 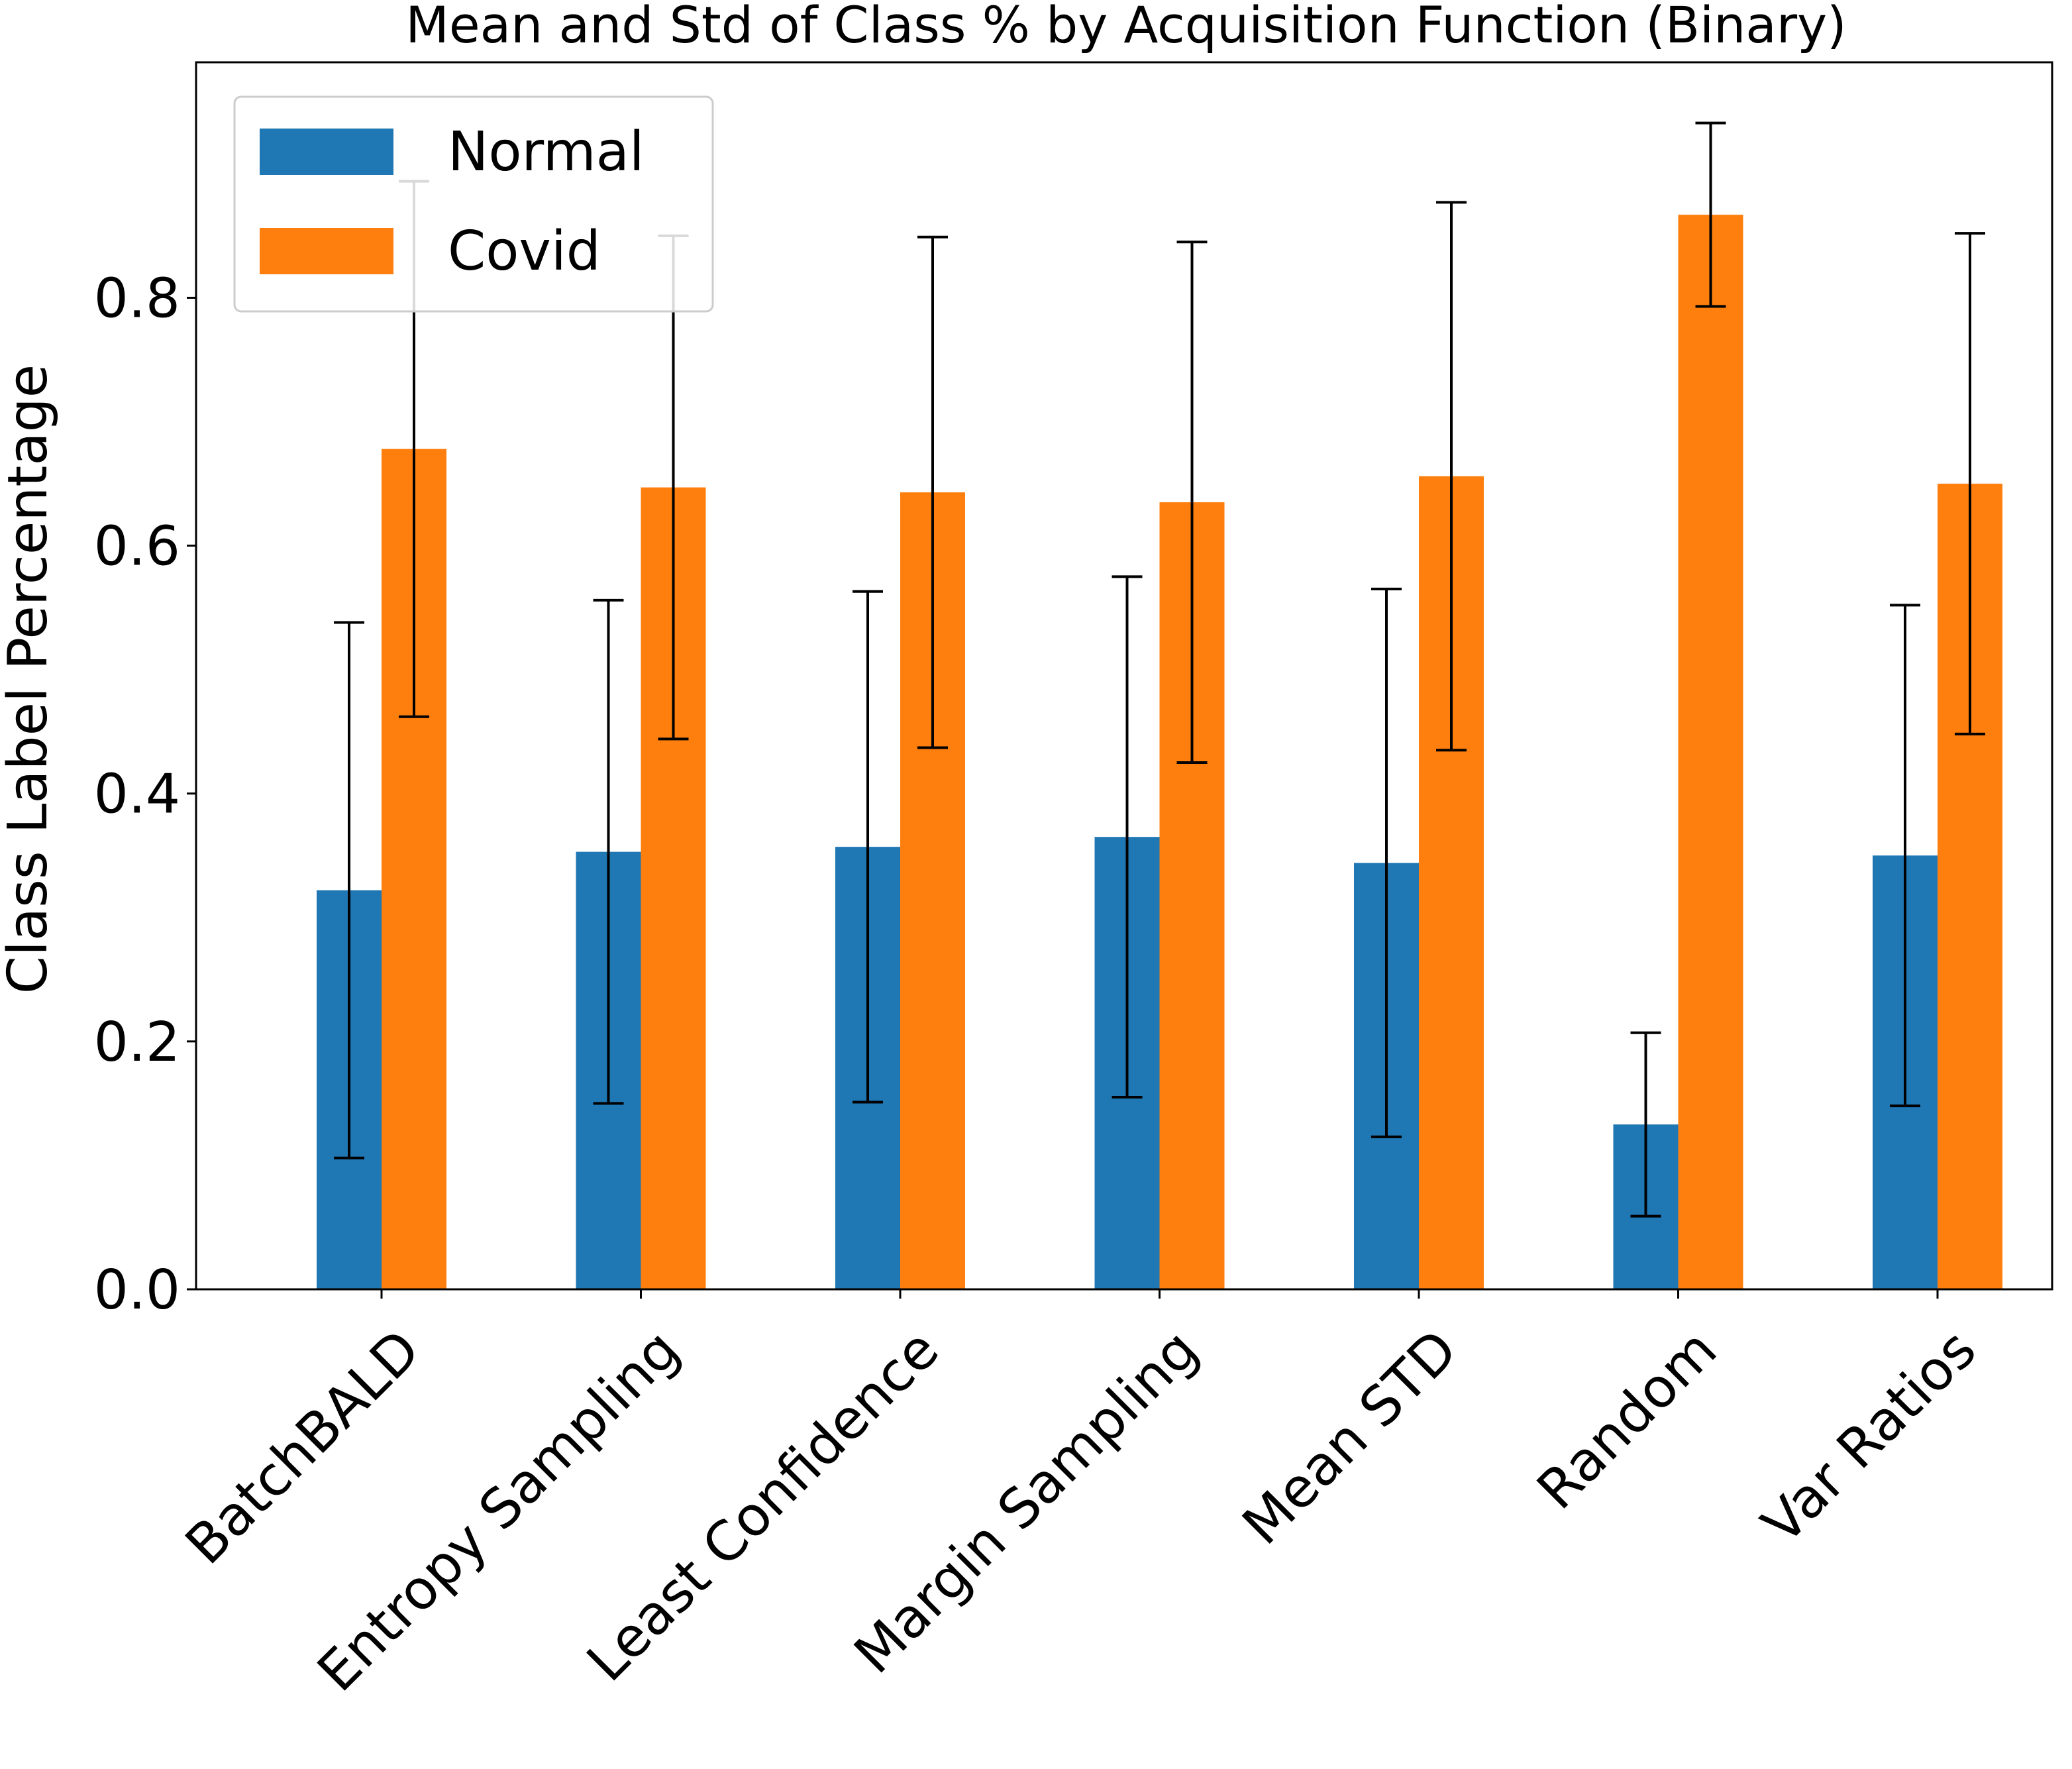 I want to click on x-tick-label-0: BatchBALD, so click(x=303, y=1447).